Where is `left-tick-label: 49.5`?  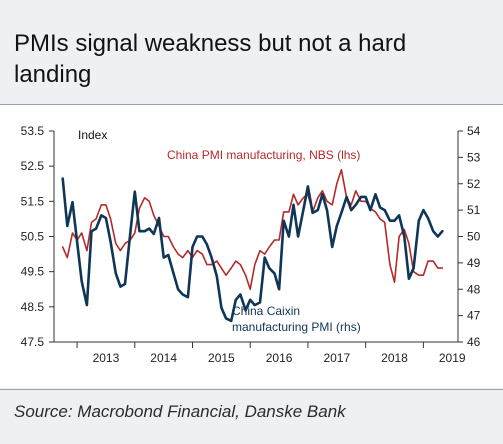 left-tick-label: 49.5 is located at coordinates (33, 272).